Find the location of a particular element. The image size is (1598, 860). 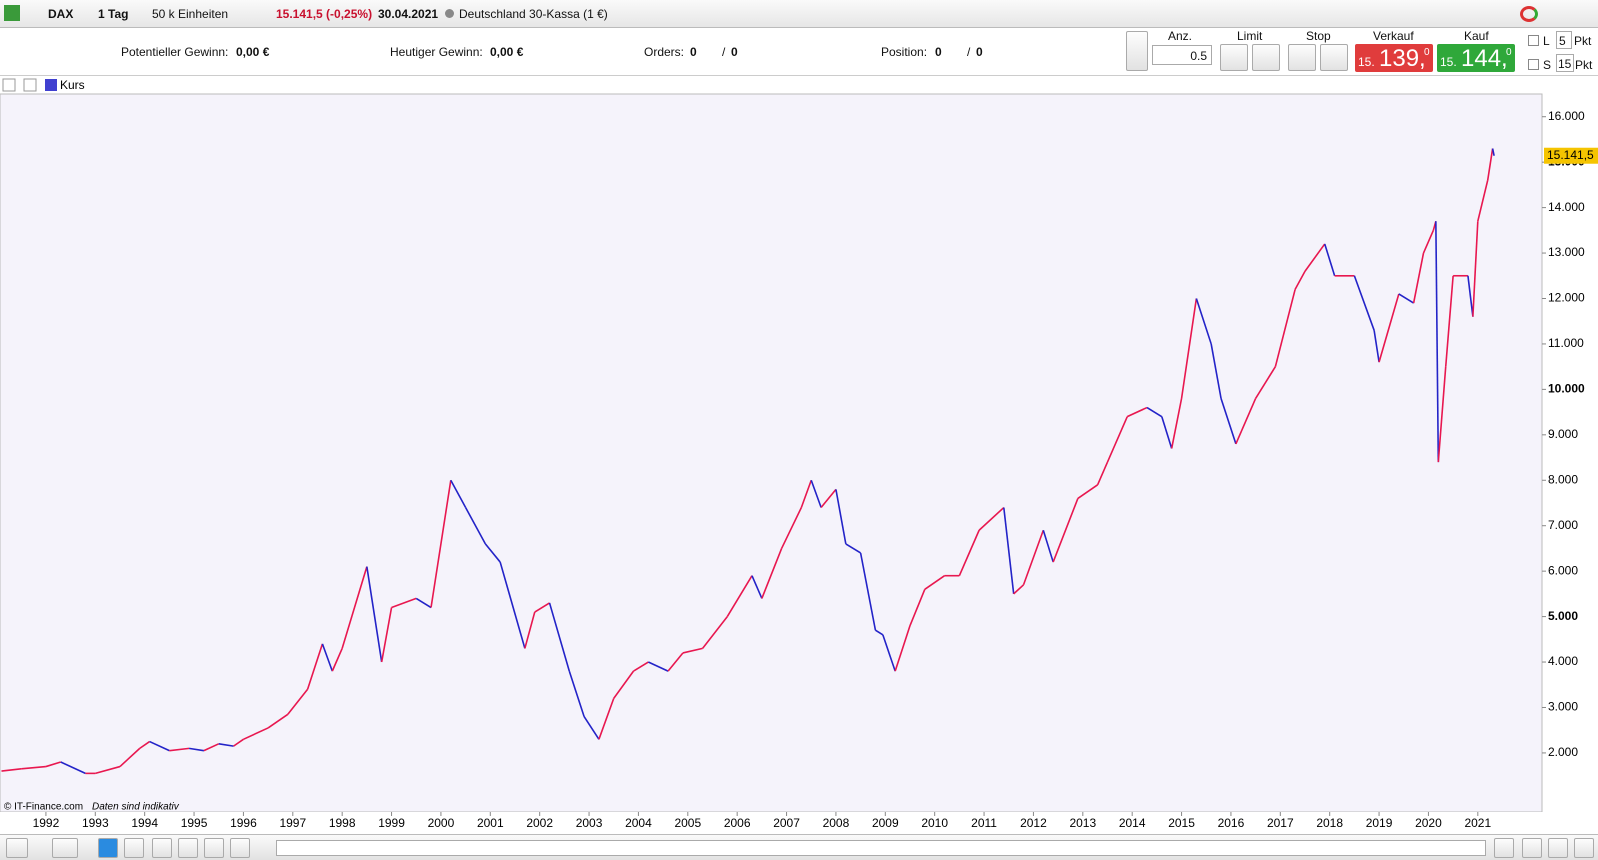

x-tick-label: 1994 is located at coordinates (144, 823).